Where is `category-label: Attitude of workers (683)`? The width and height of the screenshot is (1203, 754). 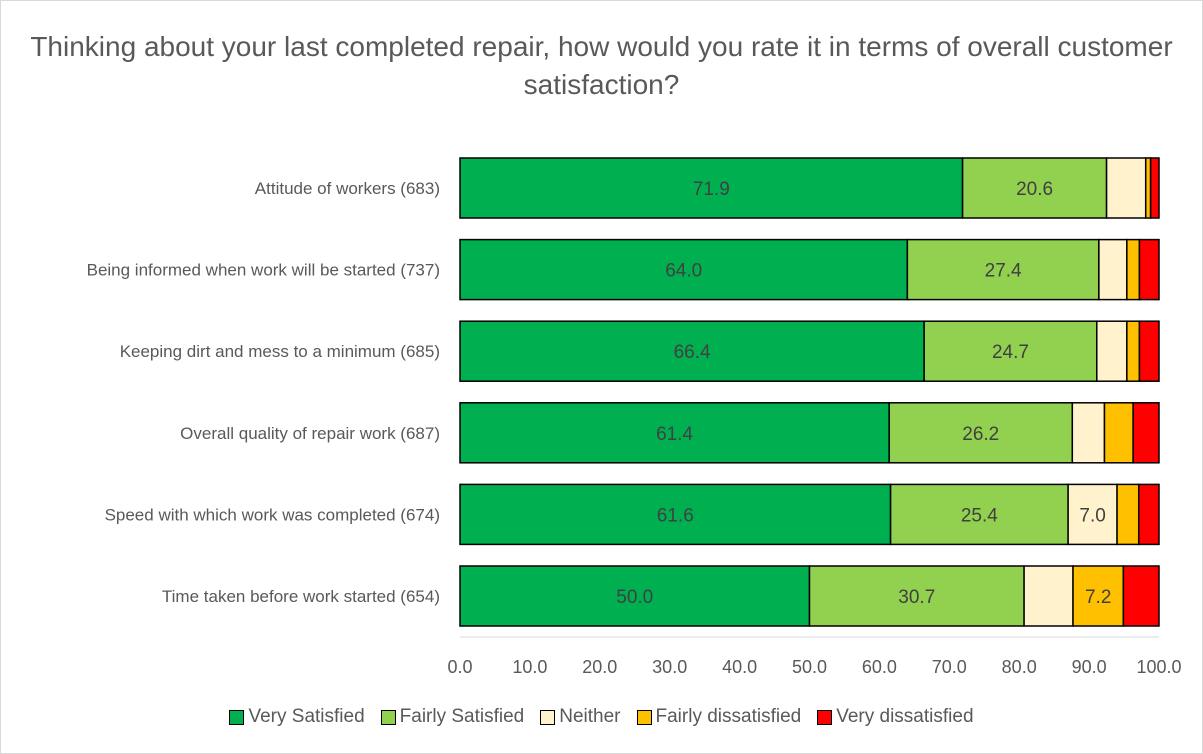
category-label: Attitude of workers (683) is located at coordinates (347, 188).